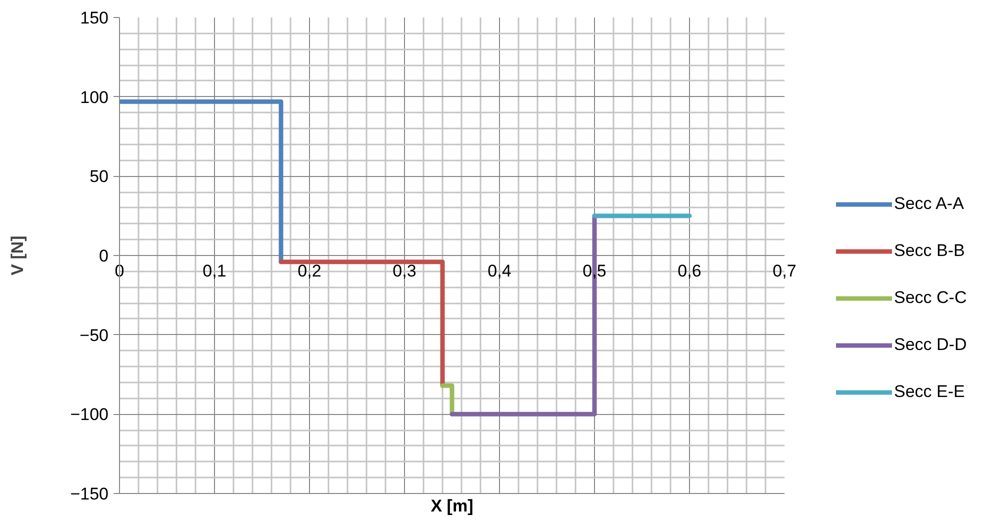 The height and width of the screenshot is (531, 998). Describe the element at coordinates (929, 204) in the screenshot. I see `legend-label: Secc A-A` at that location.